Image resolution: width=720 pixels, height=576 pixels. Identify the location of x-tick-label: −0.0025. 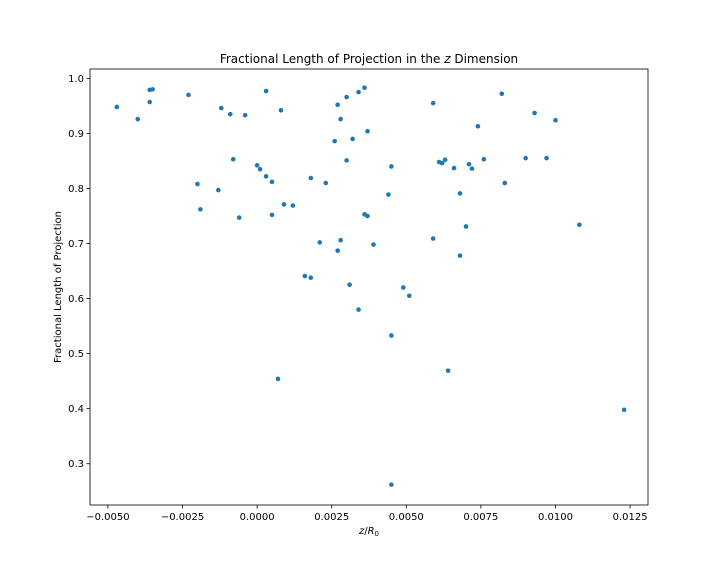
(182, 517).